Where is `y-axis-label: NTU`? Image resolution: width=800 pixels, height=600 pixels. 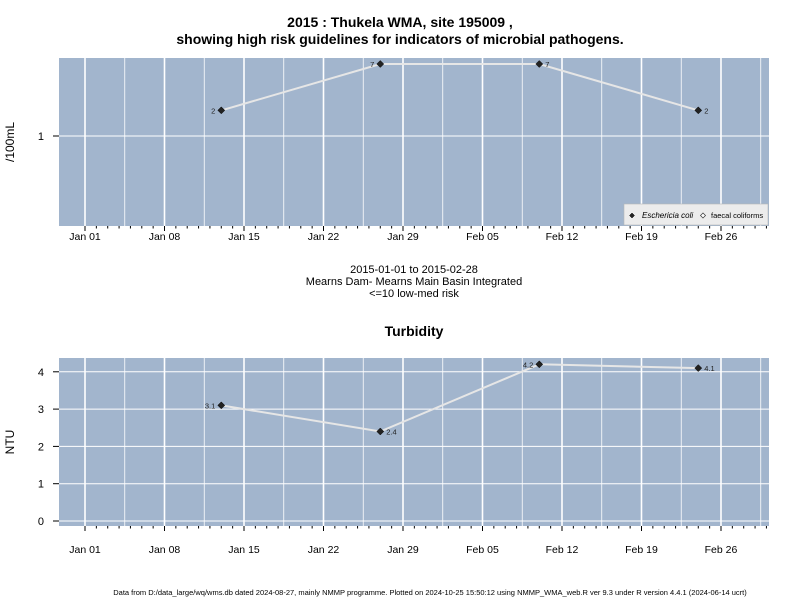 y-axis-label: NTU is located at coordinates (10, 442).